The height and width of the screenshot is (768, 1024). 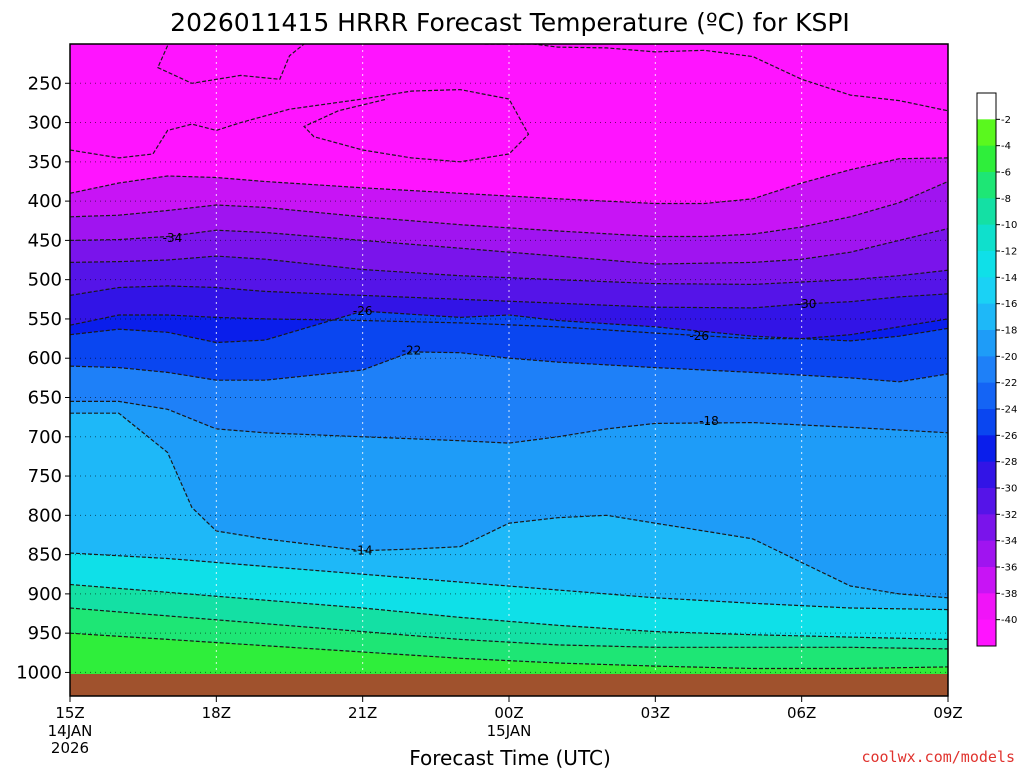 I want to click on contour-label: -14, so click(x=363, y=551).